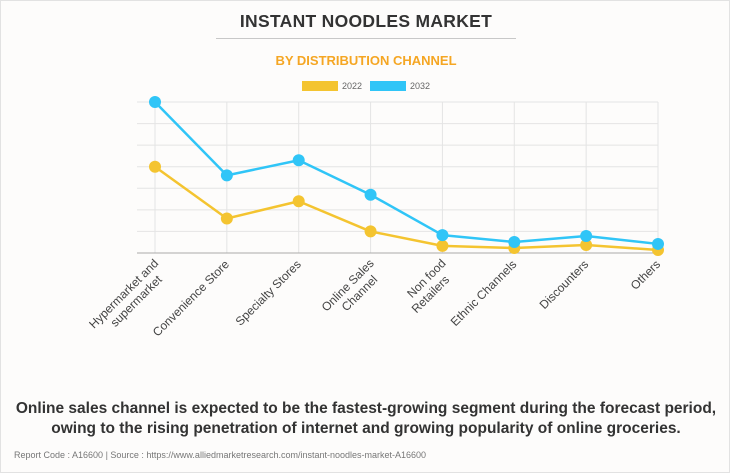 This screenshot has height=473, width=730. I want to click on x-tick-label: Online SalesChannel, so click(353, 290).